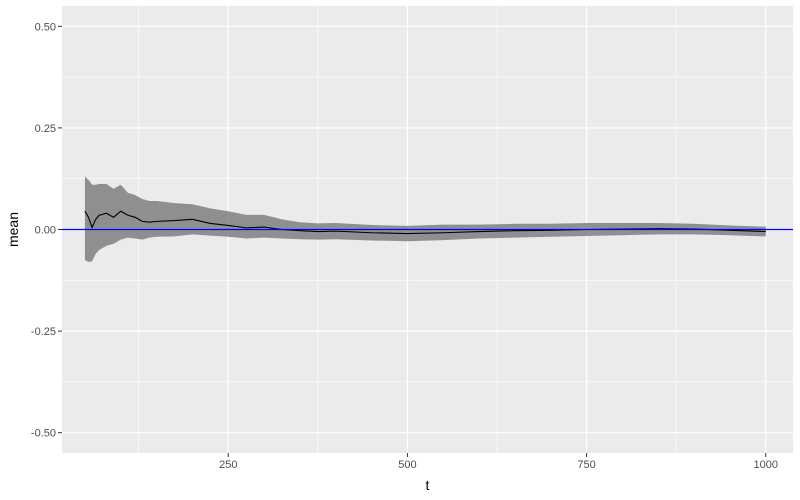 The width and height of the screenshot is (800, 500). I want to click on y-axis-title: mean, so click(13, 229).